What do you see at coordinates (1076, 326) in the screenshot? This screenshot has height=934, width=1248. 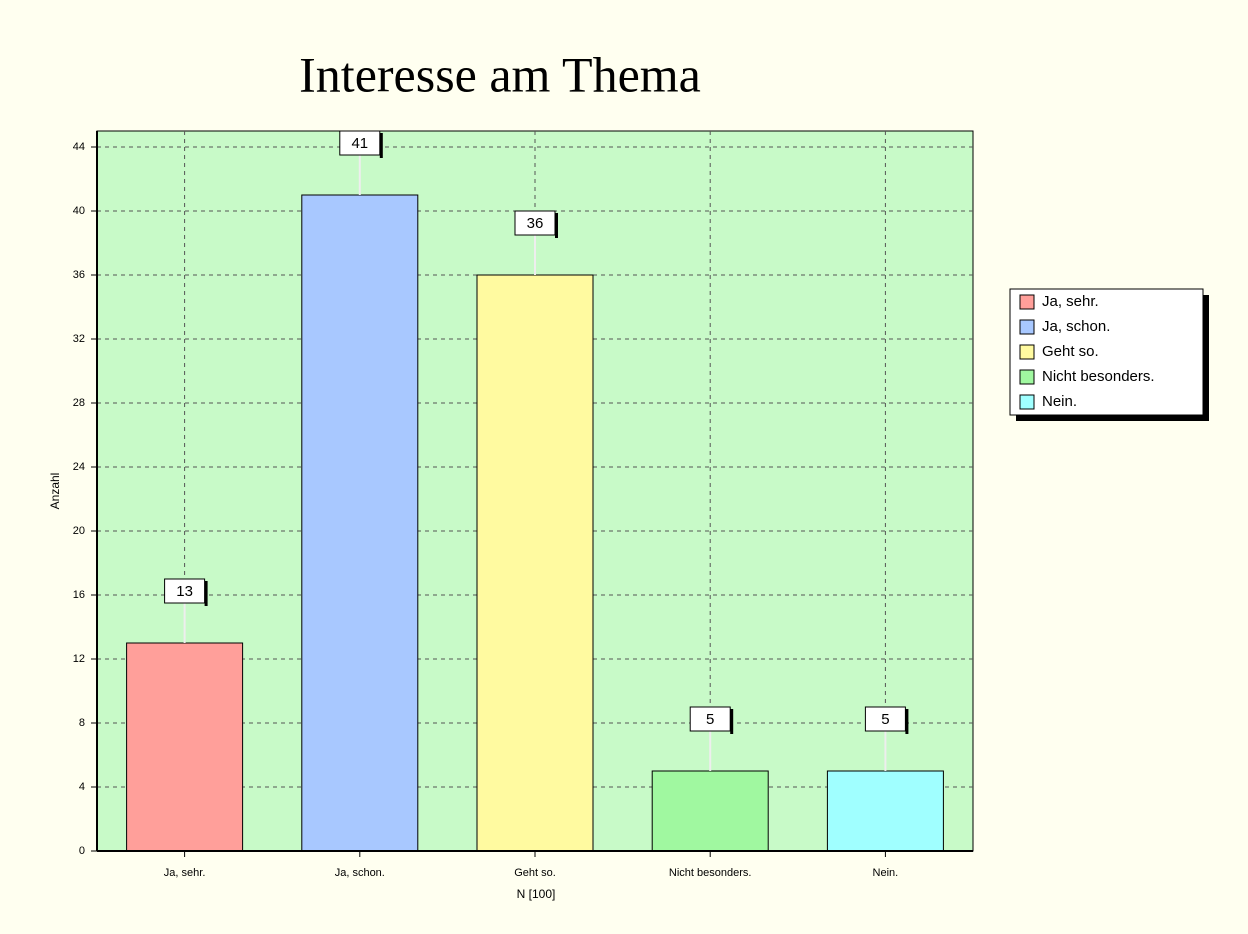 I see `legend-label: Ja, schon.` at bounding box center [1076, 326].